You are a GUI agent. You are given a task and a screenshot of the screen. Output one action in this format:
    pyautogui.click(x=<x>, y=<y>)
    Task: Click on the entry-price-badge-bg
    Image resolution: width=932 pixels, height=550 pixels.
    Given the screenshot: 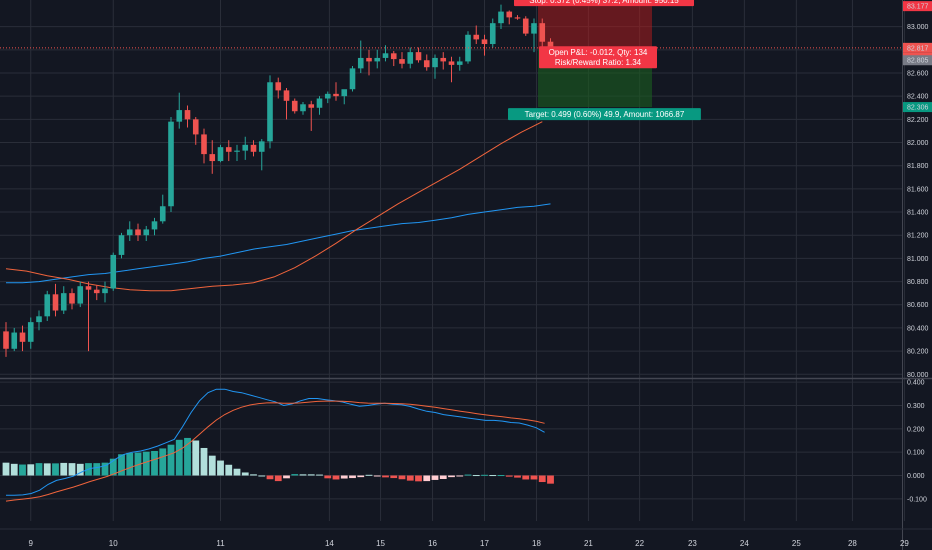 What is the action you would take?
    pyautogui.click(x=917, y=60)
    